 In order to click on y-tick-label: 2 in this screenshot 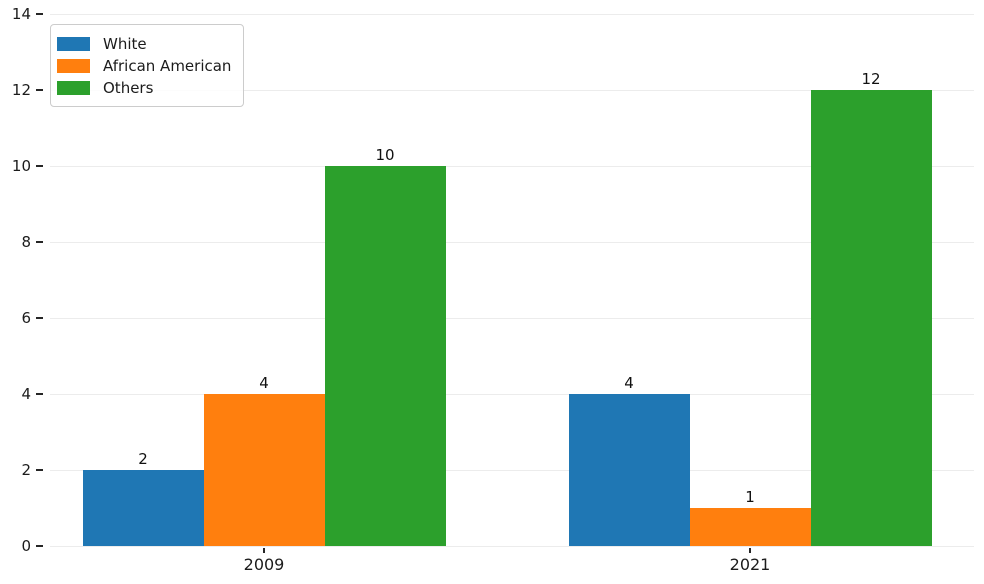, I will do `click(26, 470)`.